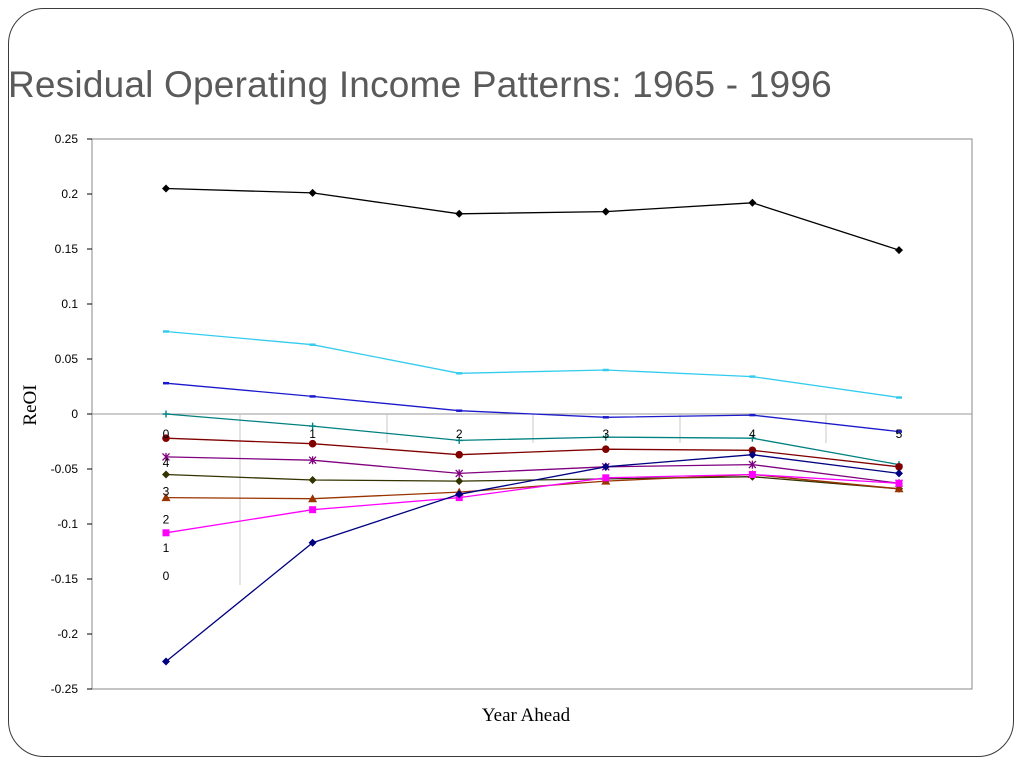 The height and width of the screenshot is (768, 1024). What do you see at coordinates (65, 689) in the screenshot?
I see `y-tick-label: -0.25` at bounding box center [65, 689].